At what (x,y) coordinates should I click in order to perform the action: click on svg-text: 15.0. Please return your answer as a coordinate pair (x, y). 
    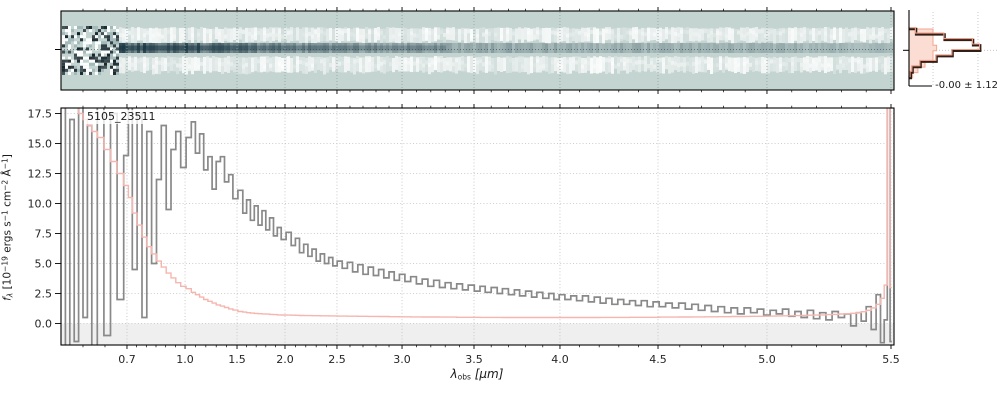
    Looking at the image, I should click on (40, 143).